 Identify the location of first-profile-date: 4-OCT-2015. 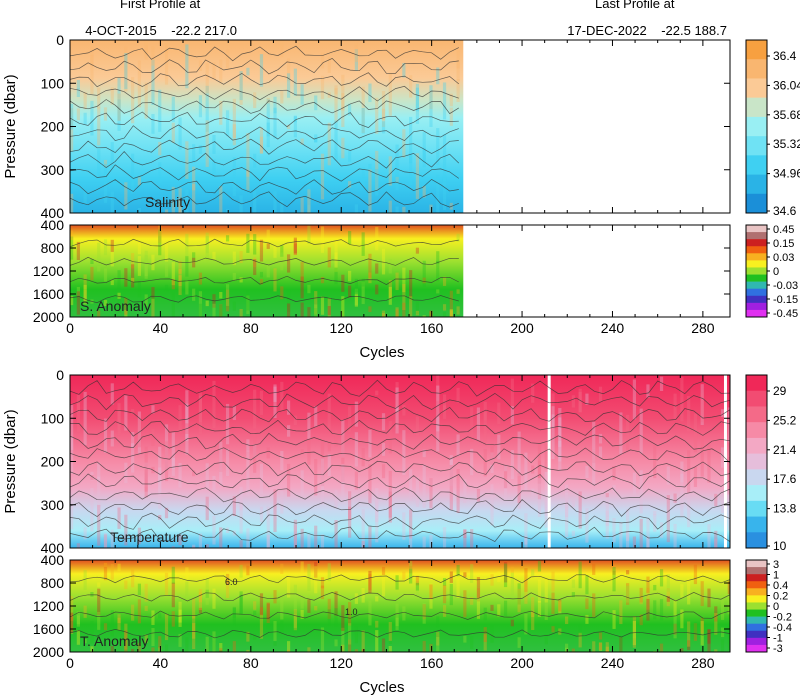
(121, 30).